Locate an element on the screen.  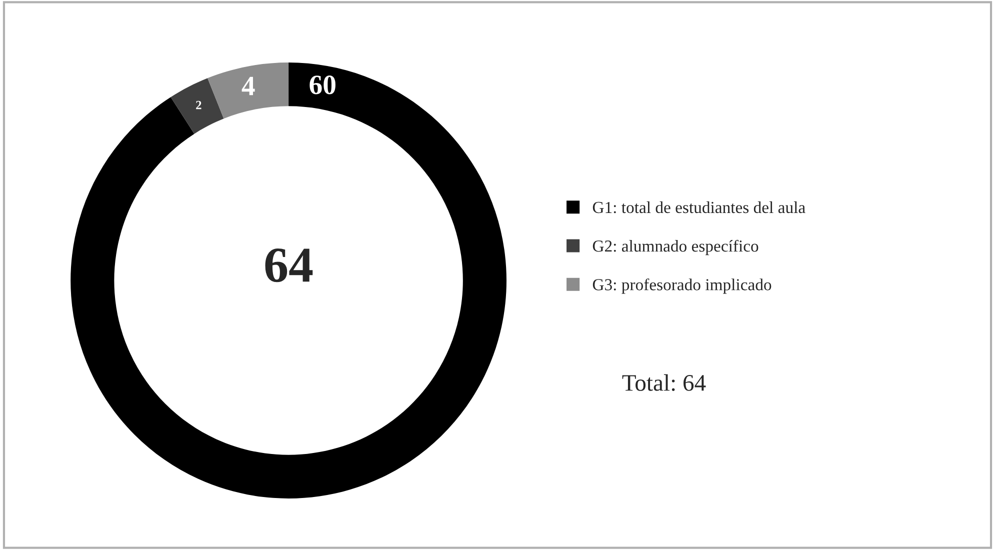
legend-label: G3: profesorado implicado is located at coordinates (682, 286).